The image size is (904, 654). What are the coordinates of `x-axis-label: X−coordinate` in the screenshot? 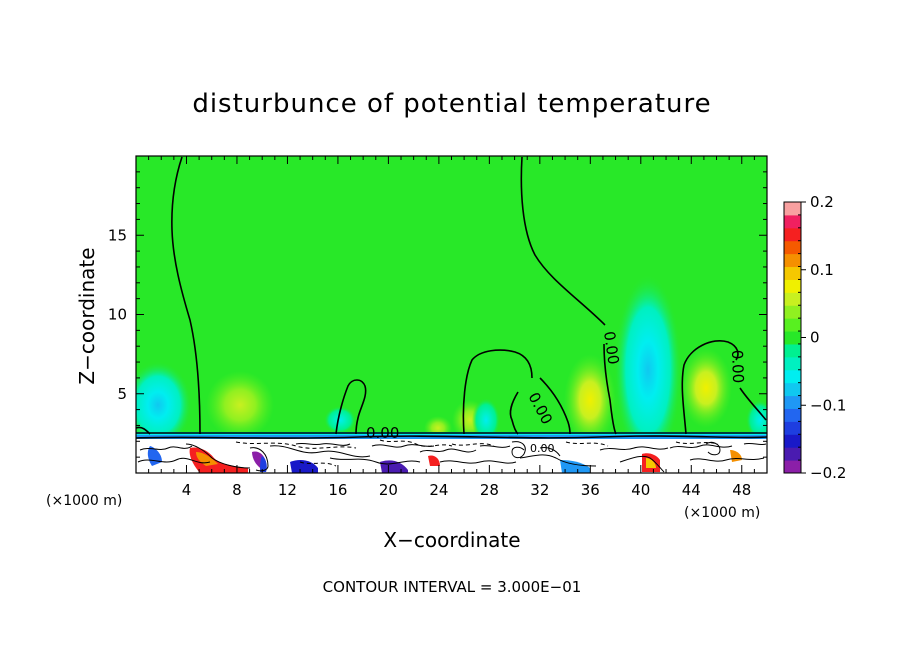 It's located at (451, 540).